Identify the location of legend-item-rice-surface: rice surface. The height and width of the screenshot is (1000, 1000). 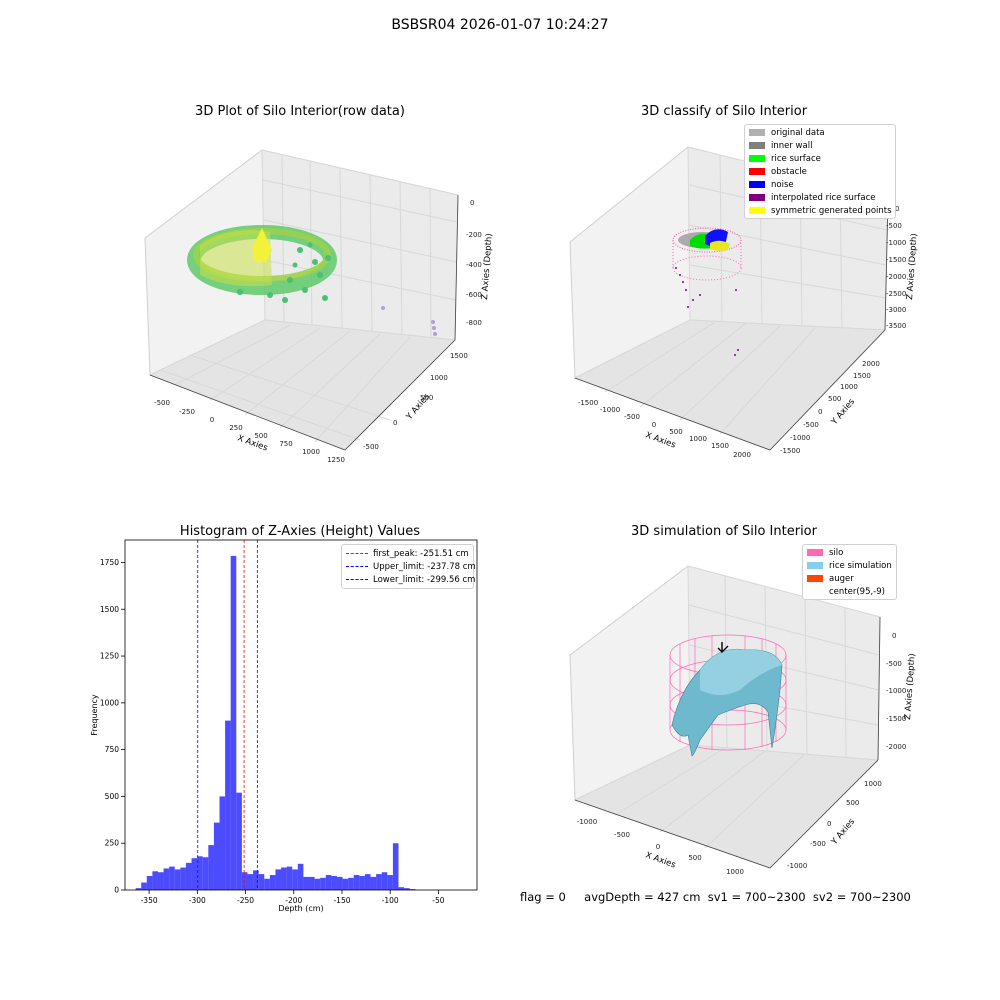
(820, 158).